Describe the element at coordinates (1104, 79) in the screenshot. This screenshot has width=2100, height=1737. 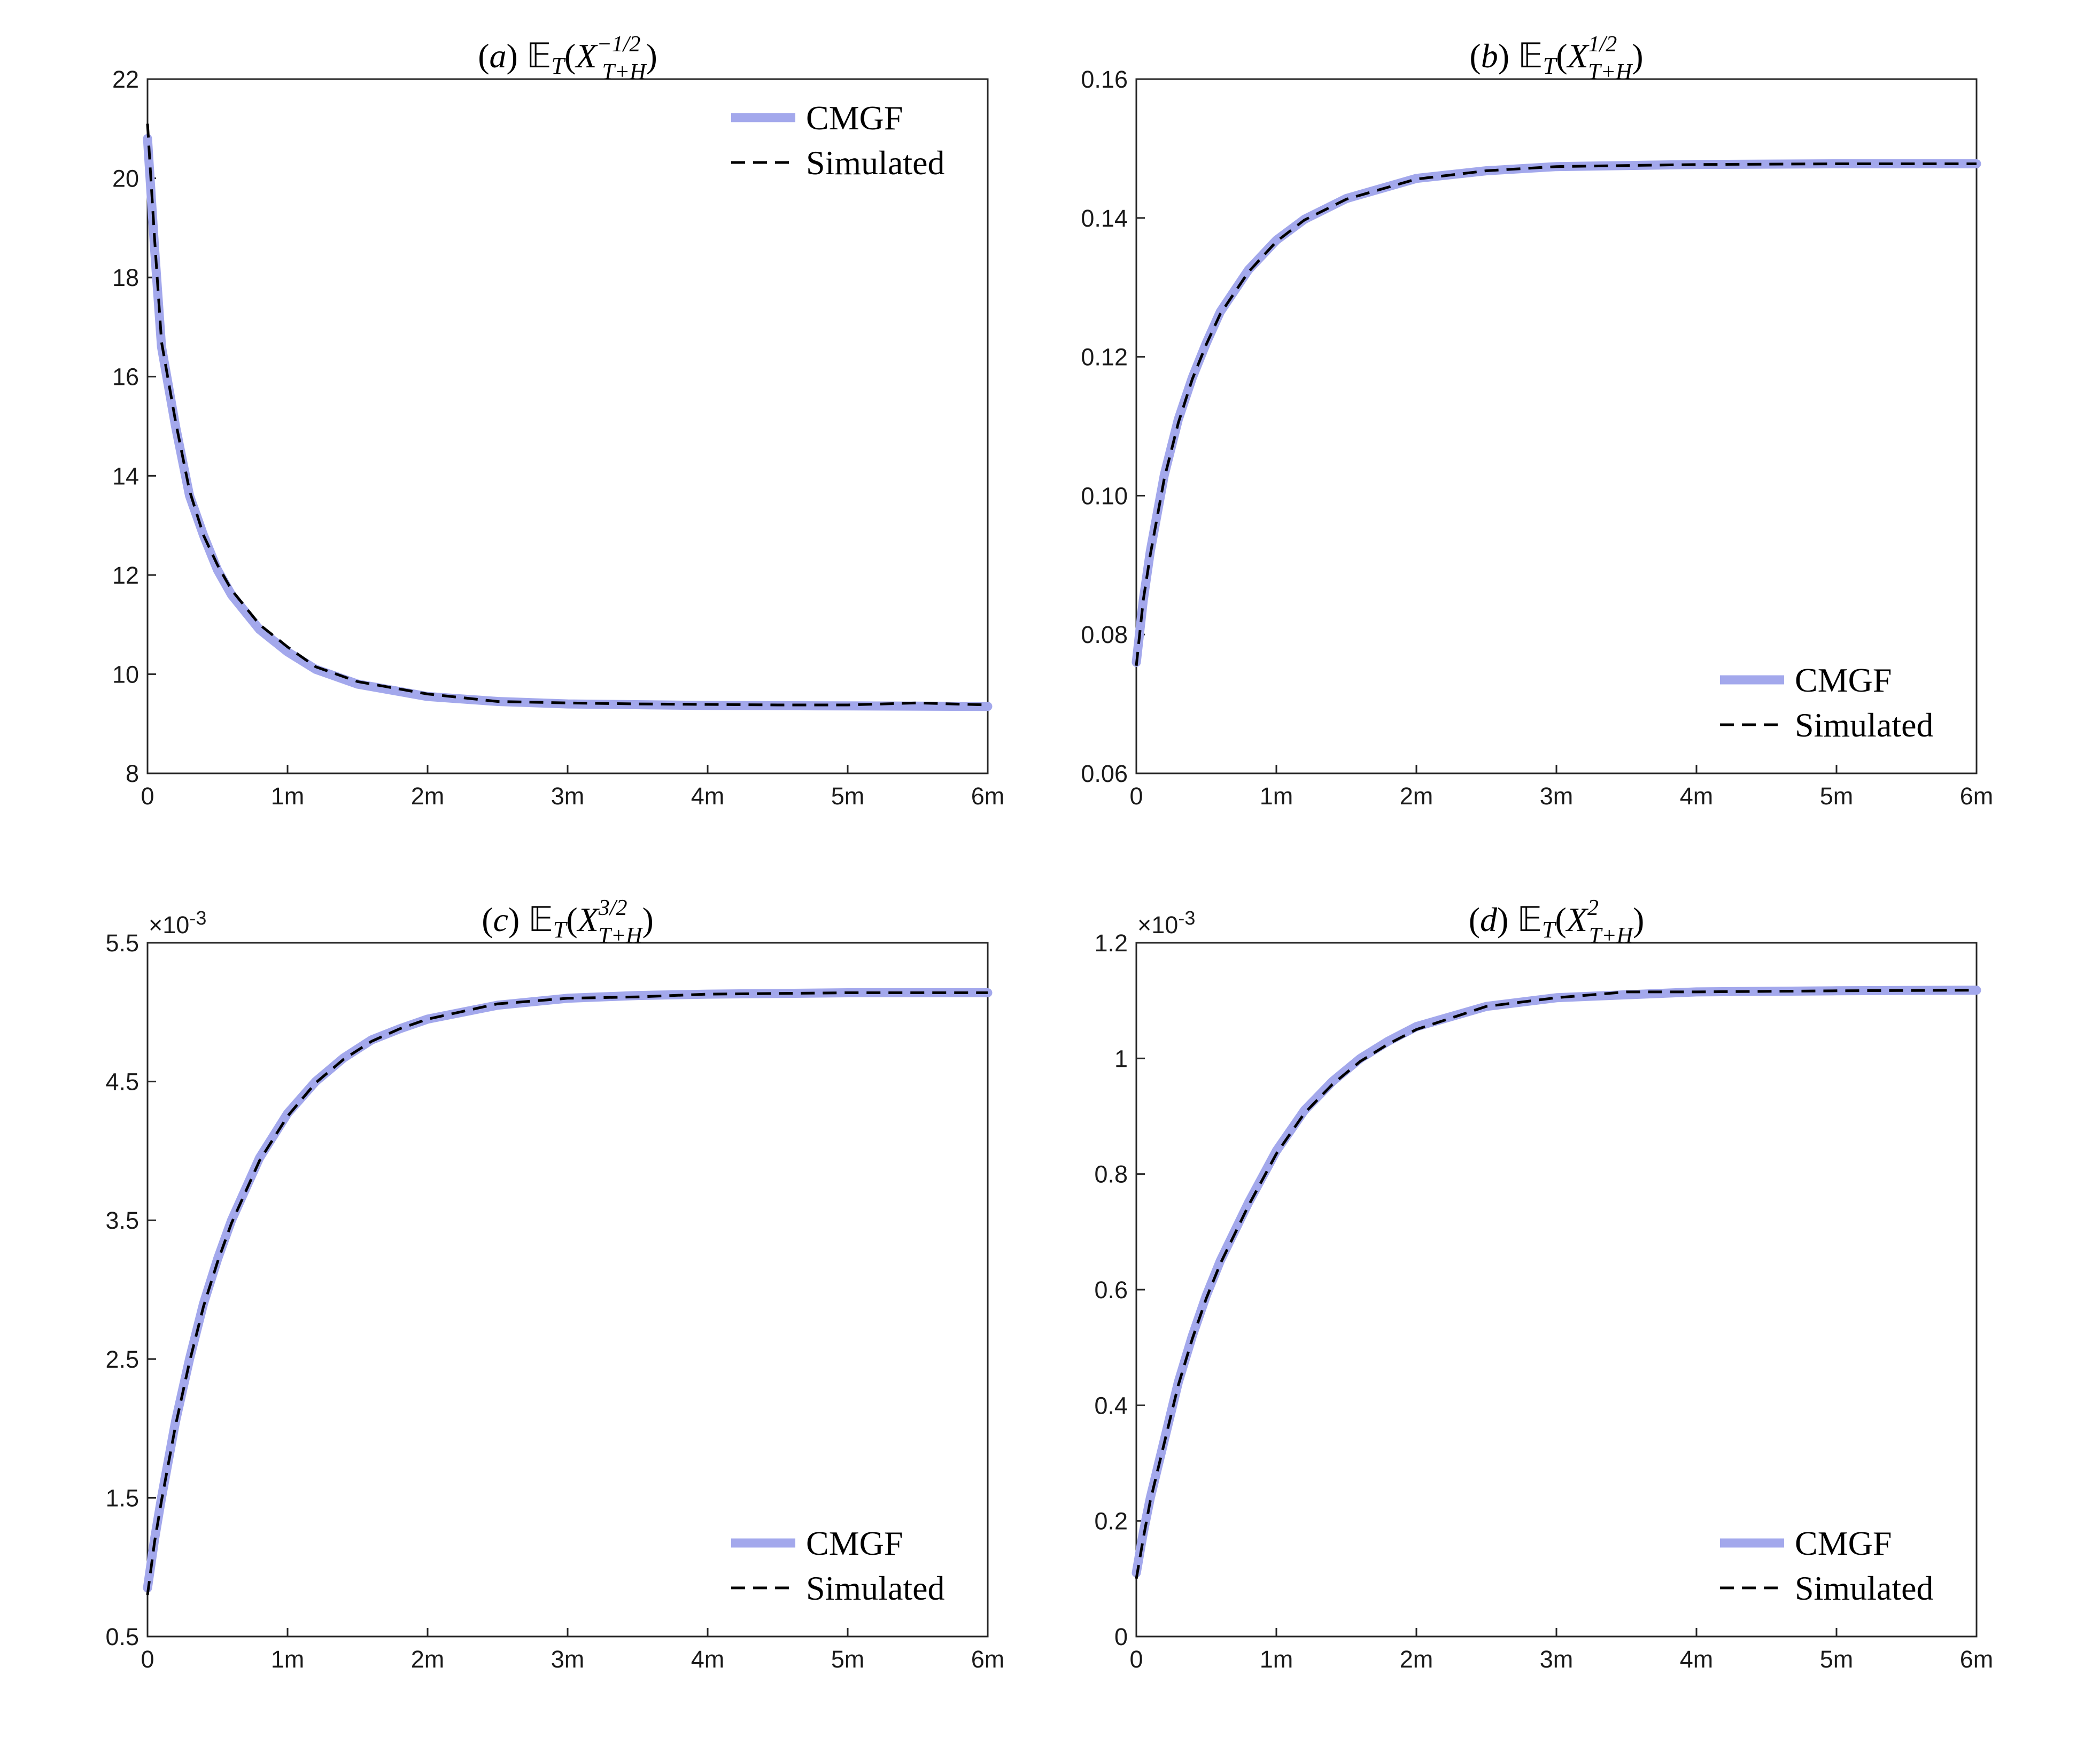
I see `y-tick-label: 0.16` at that location.